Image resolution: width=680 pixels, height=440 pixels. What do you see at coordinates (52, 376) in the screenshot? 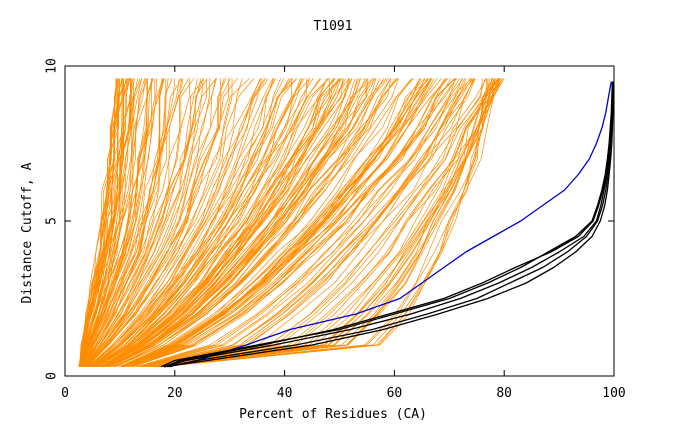
I see `y-tick-label: 0` at bounding box center [52, 376].